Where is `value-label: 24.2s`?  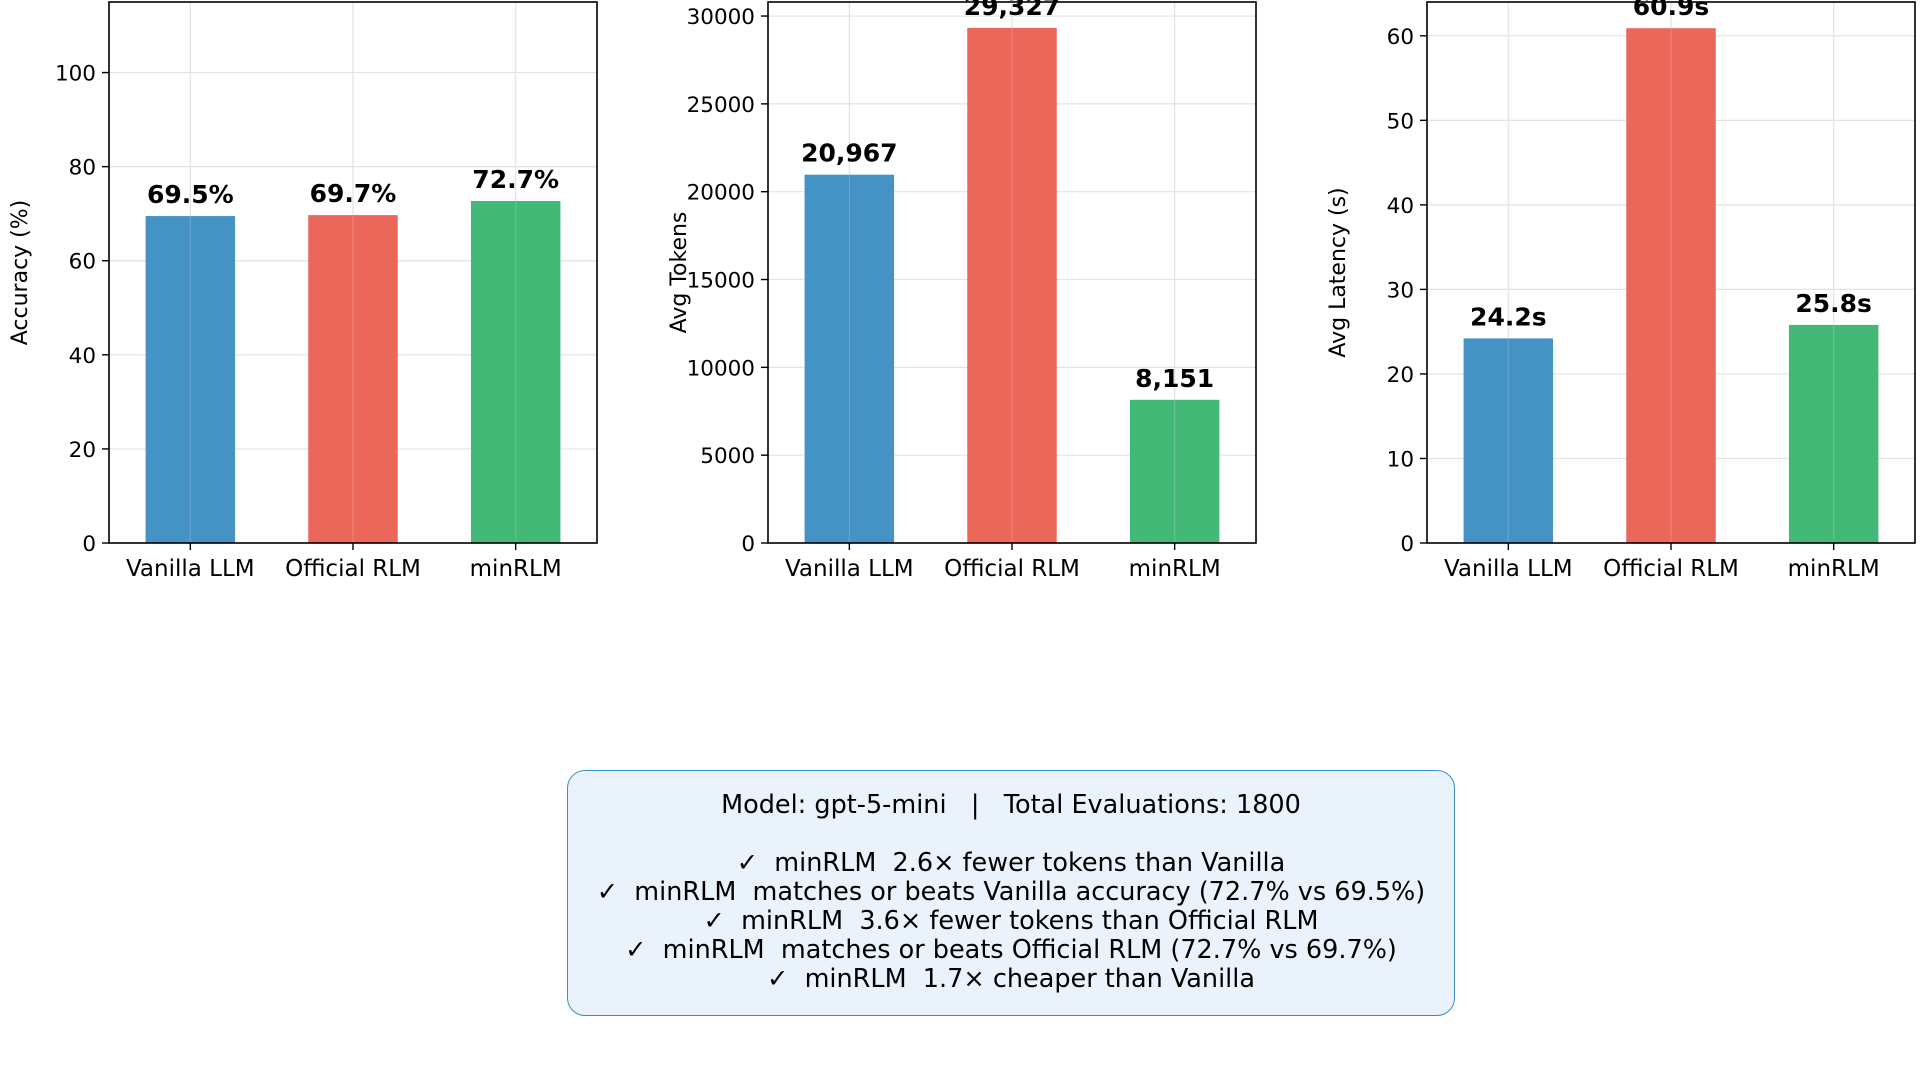
value-label: 24.2s is located at coordinates (1508, 316).